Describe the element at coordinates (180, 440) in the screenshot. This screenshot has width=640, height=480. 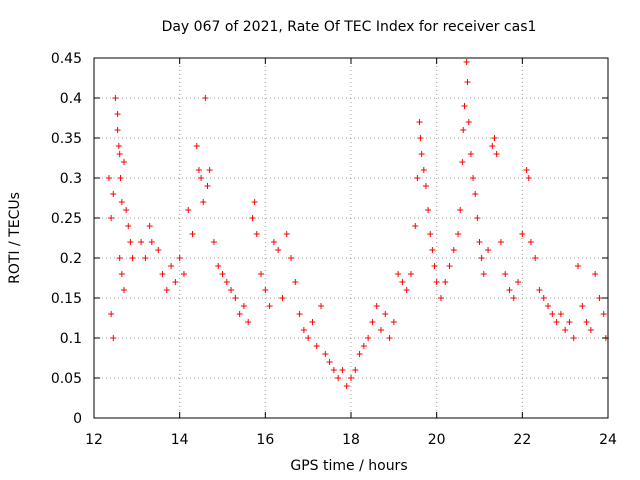
I see `x-tick-label: 14` at that location.